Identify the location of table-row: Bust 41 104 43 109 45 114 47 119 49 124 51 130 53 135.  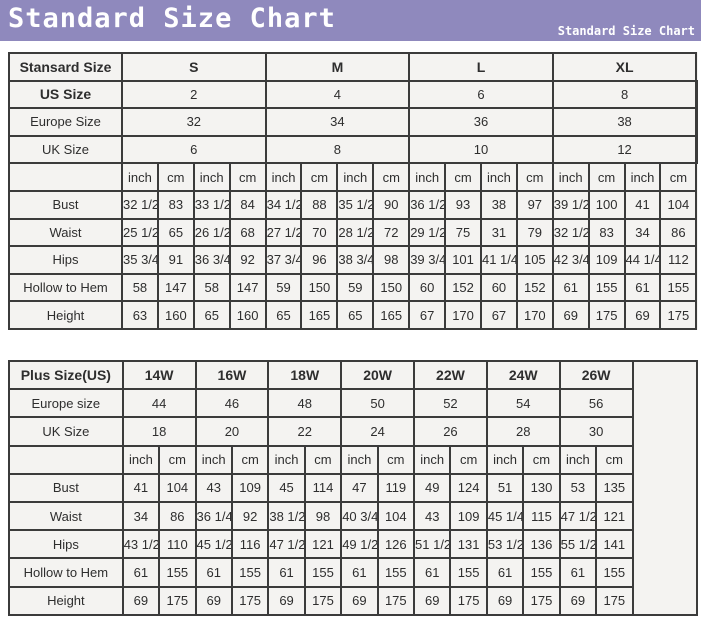
(352, 487).